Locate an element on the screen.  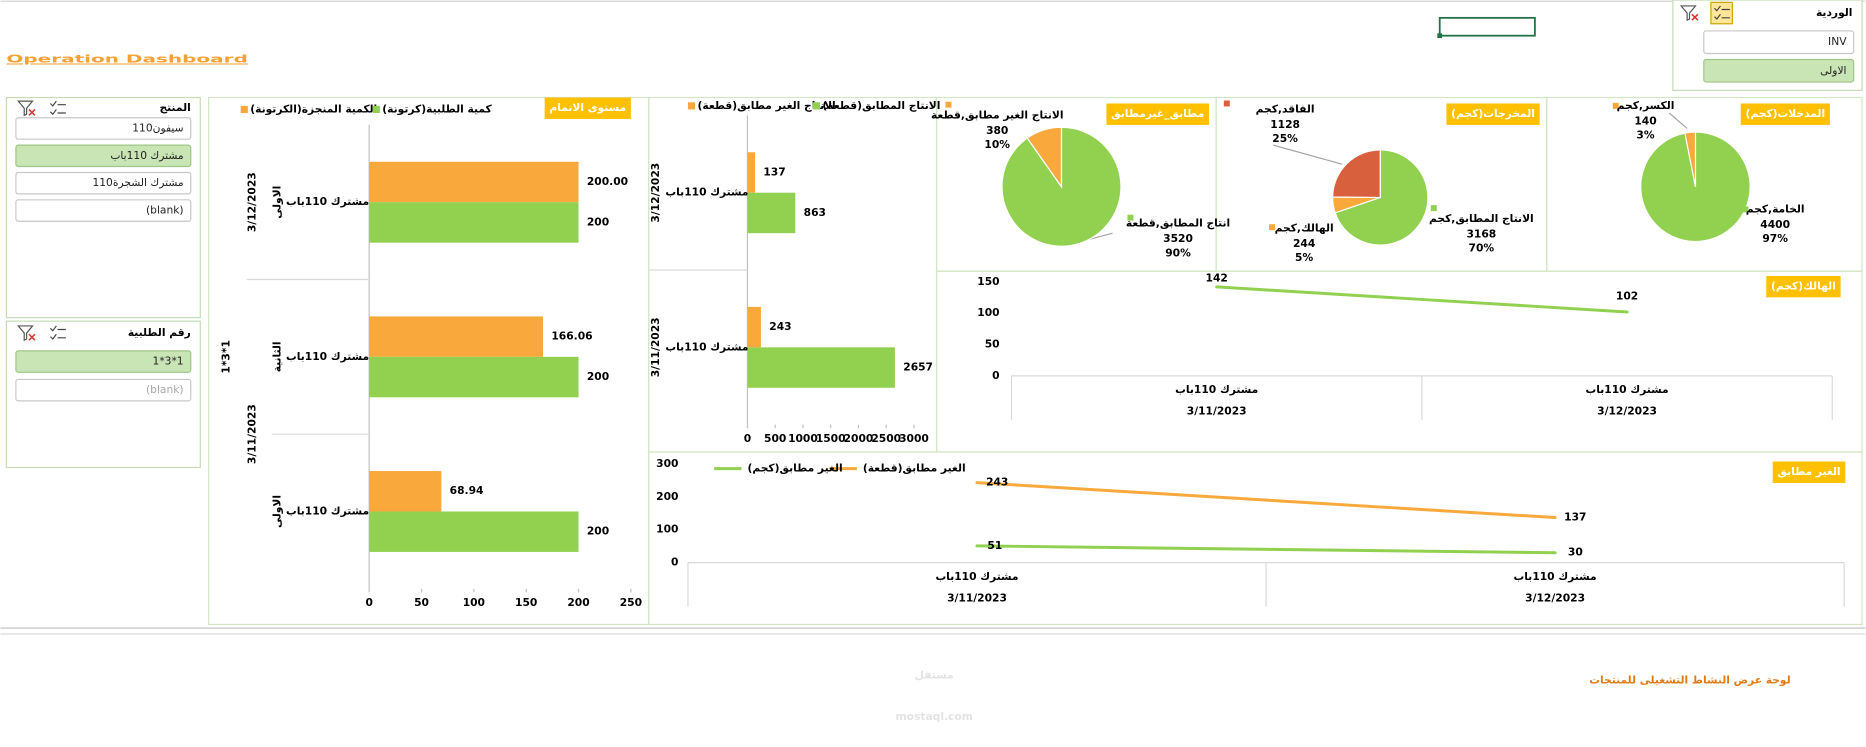
chart-title: المدخلات(كجم) is located at coordinates (1785, 113).